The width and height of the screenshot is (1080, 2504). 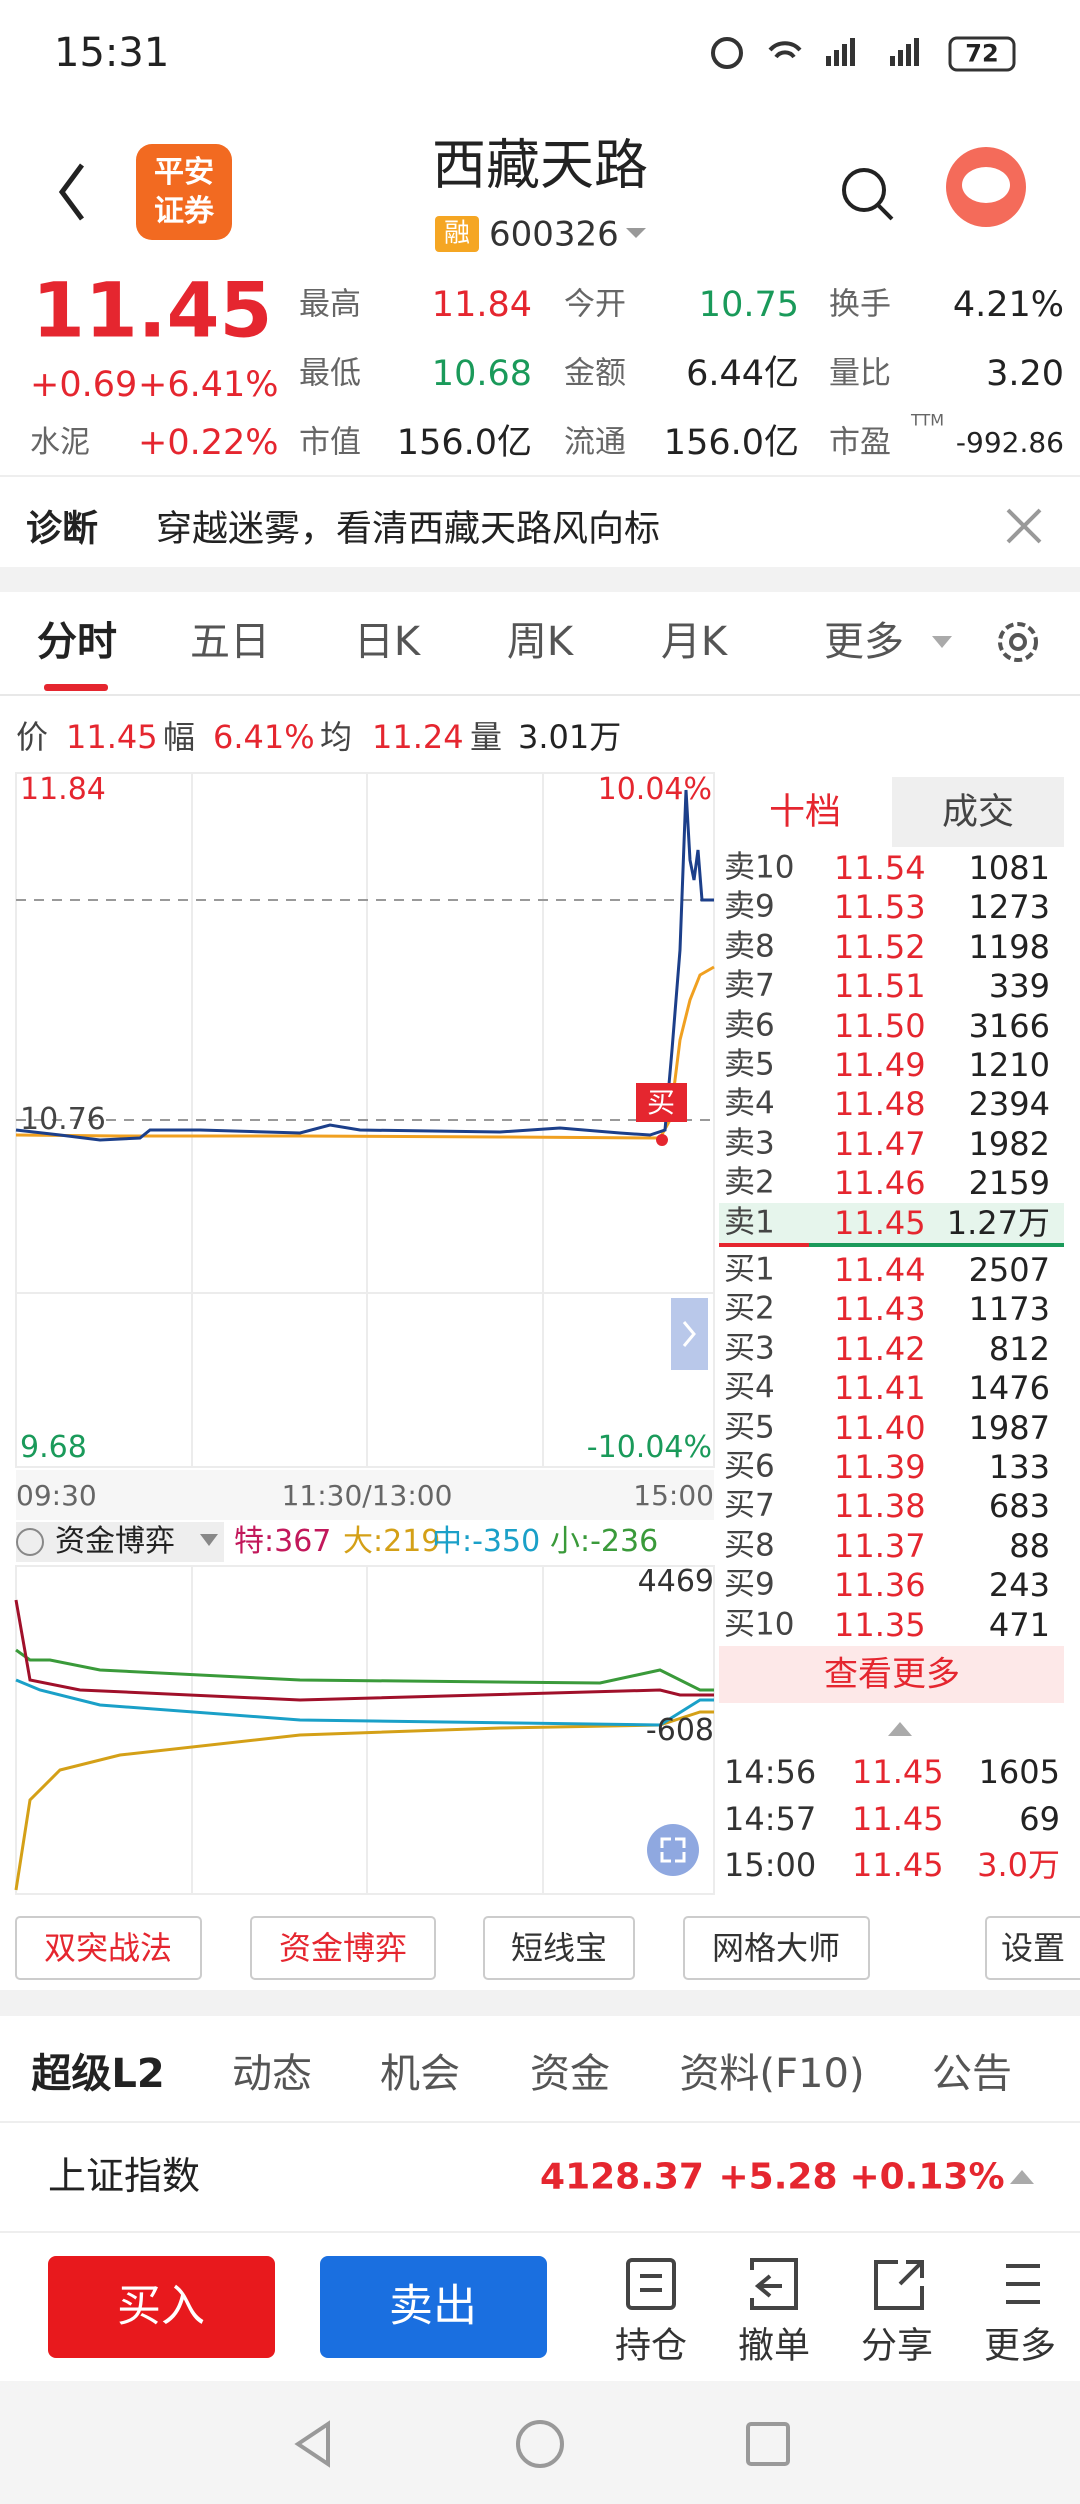 I want to click on expand, so click(x=689, y=1334).